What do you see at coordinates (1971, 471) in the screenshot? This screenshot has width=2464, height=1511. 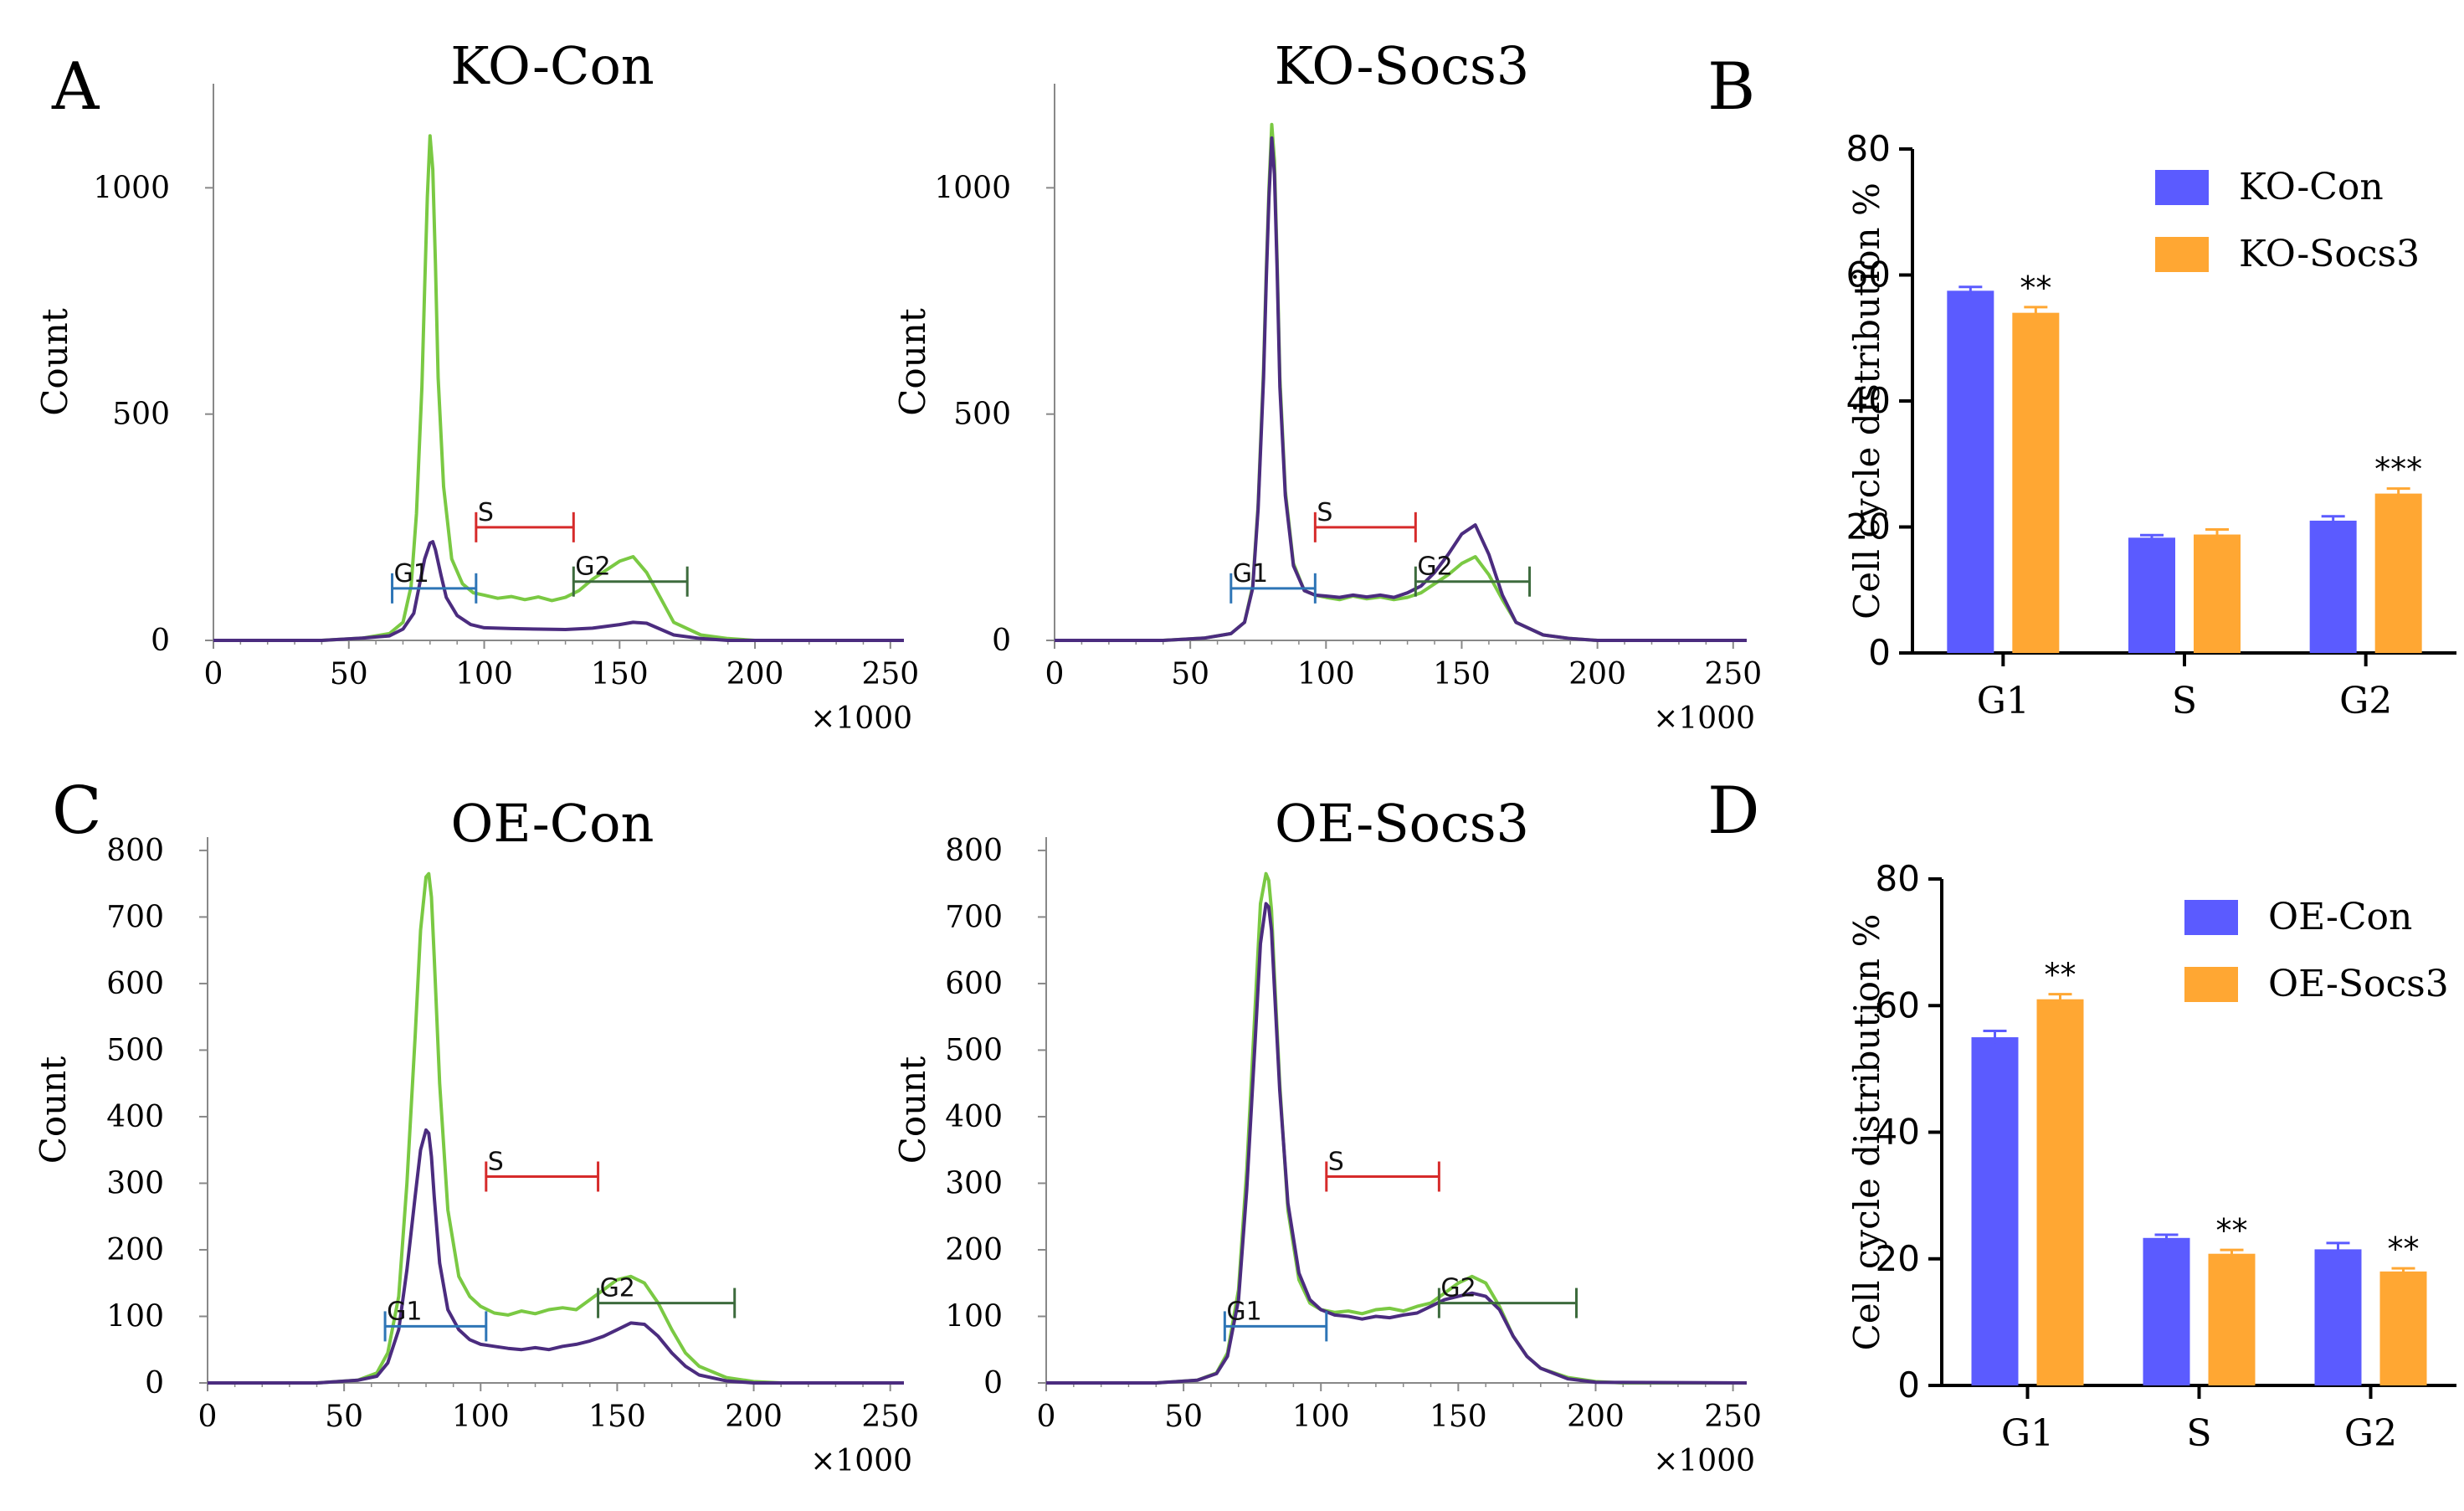 I see `bar-g1-ko-con` at bounding box center [1971, 471].